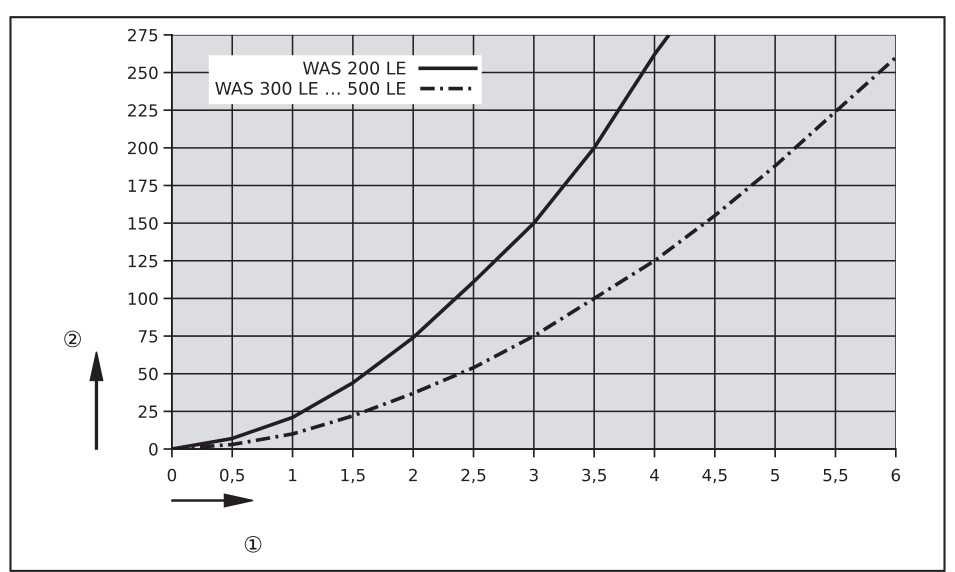  I want to click on y-tick-label: 150, so click(143, 223).